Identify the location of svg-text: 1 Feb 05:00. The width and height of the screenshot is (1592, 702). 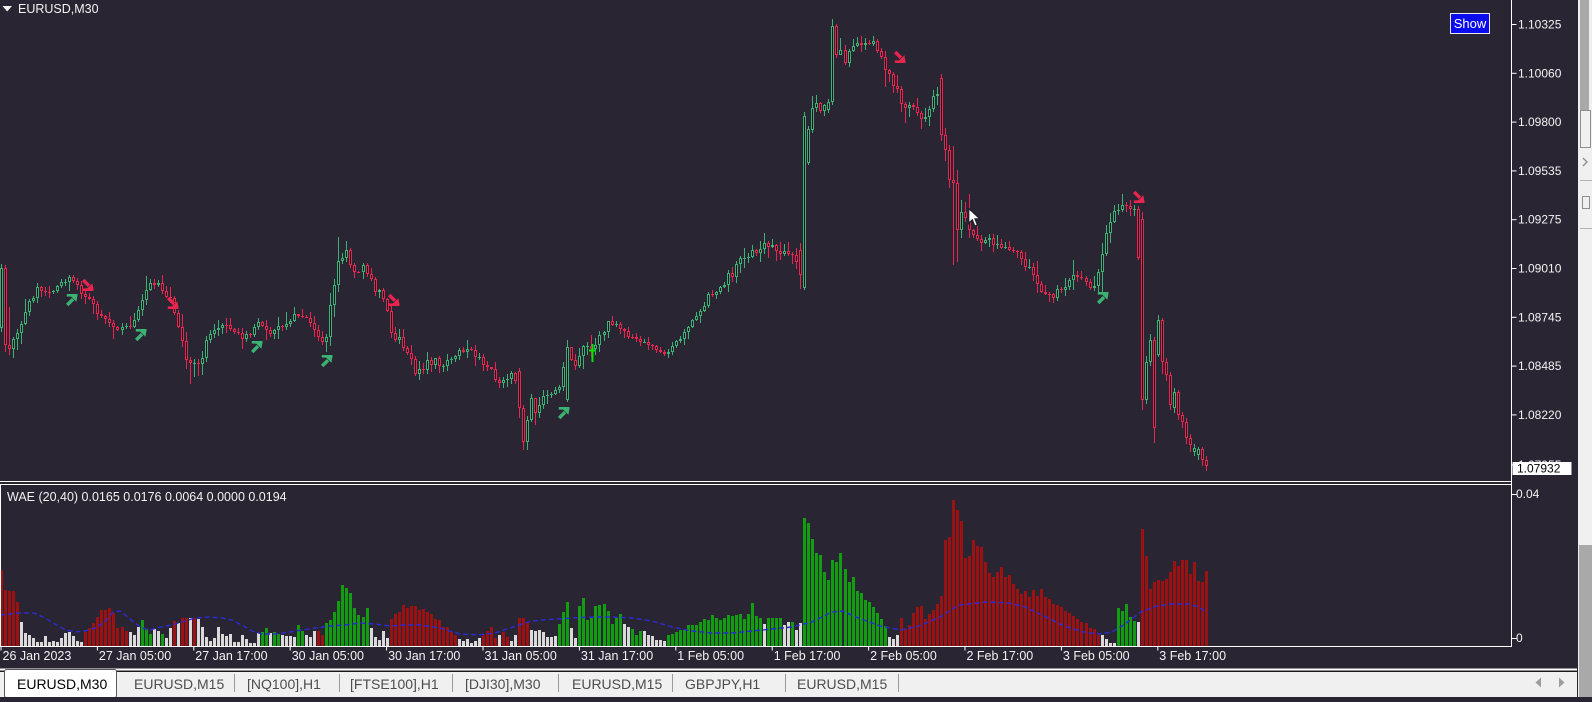
(710, 656).